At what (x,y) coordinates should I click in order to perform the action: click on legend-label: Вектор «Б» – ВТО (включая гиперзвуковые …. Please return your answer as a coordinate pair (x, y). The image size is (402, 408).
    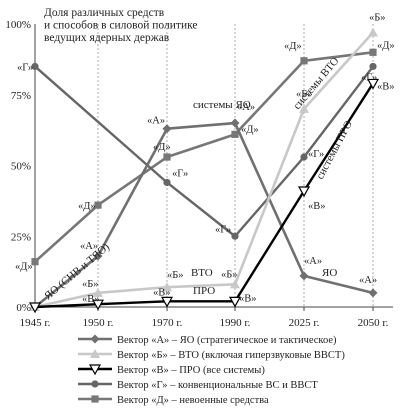
    Looking at the image, I should click on (231, 355).